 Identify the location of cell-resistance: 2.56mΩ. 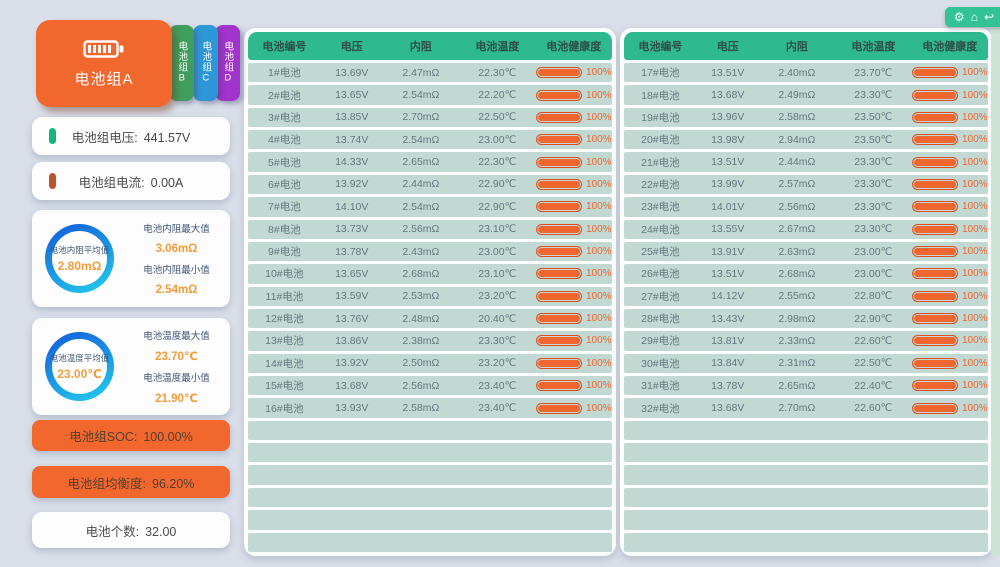
(421, 229).